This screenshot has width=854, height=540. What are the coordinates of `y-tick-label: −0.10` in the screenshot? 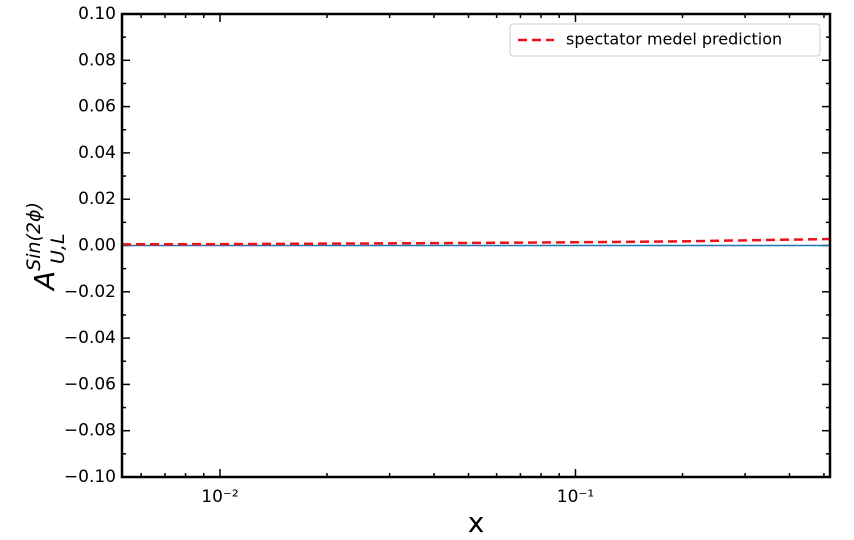 It's located at (90, 477).